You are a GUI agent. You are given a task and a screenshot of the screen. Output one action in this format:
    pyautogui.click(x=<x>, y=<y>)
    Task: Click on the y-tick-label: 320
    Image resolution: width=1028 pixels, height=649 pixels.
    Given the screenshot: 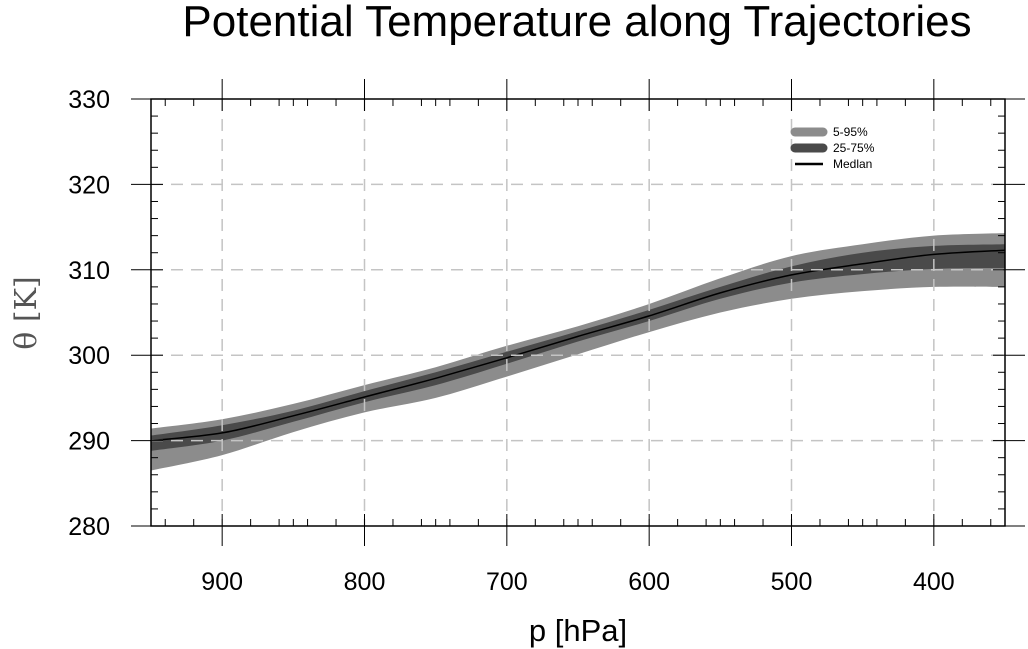 What is the action you would take?
    pyautogui.click(x=89, y=185)
    